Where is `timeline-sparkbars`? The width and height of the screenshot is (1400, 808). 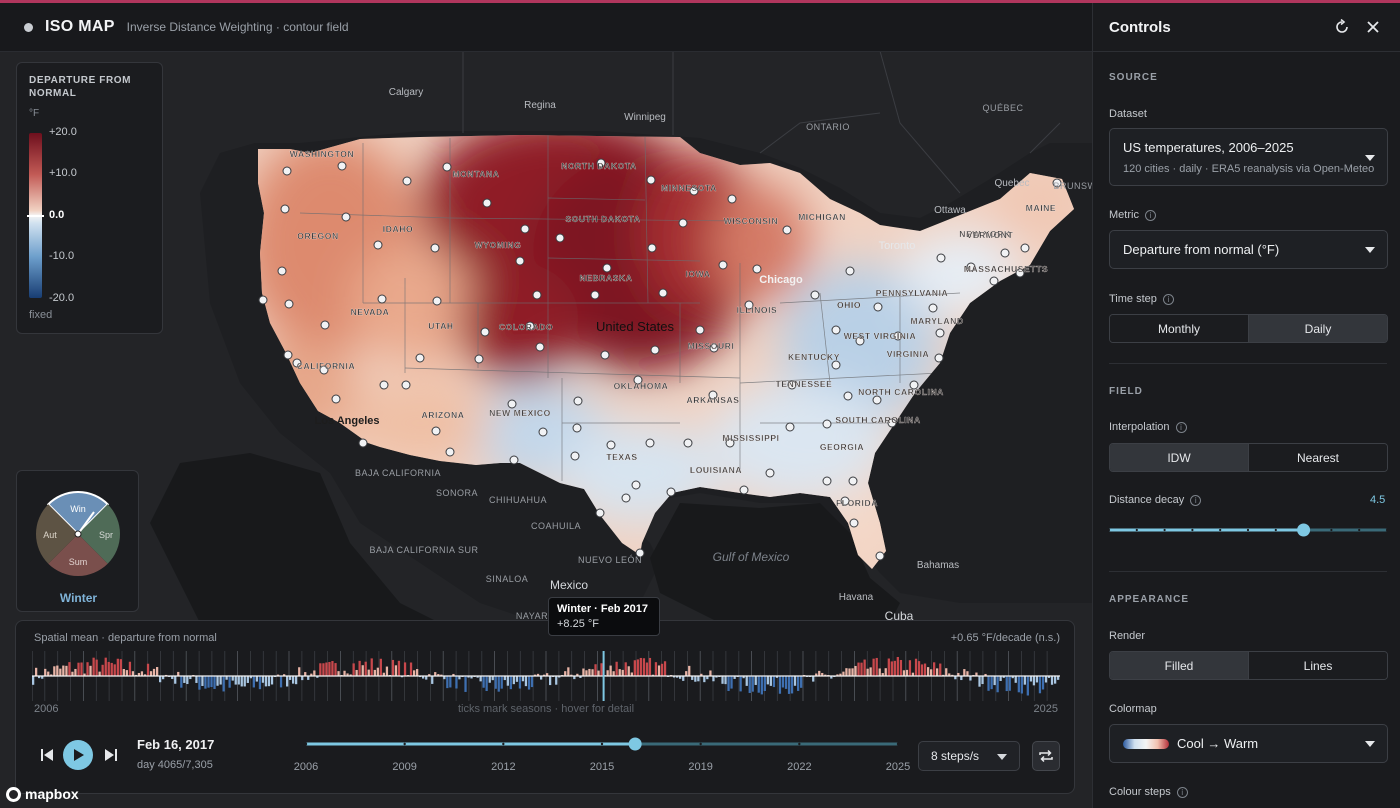
timeline-sparkbars is located at coordinates (546, 676).